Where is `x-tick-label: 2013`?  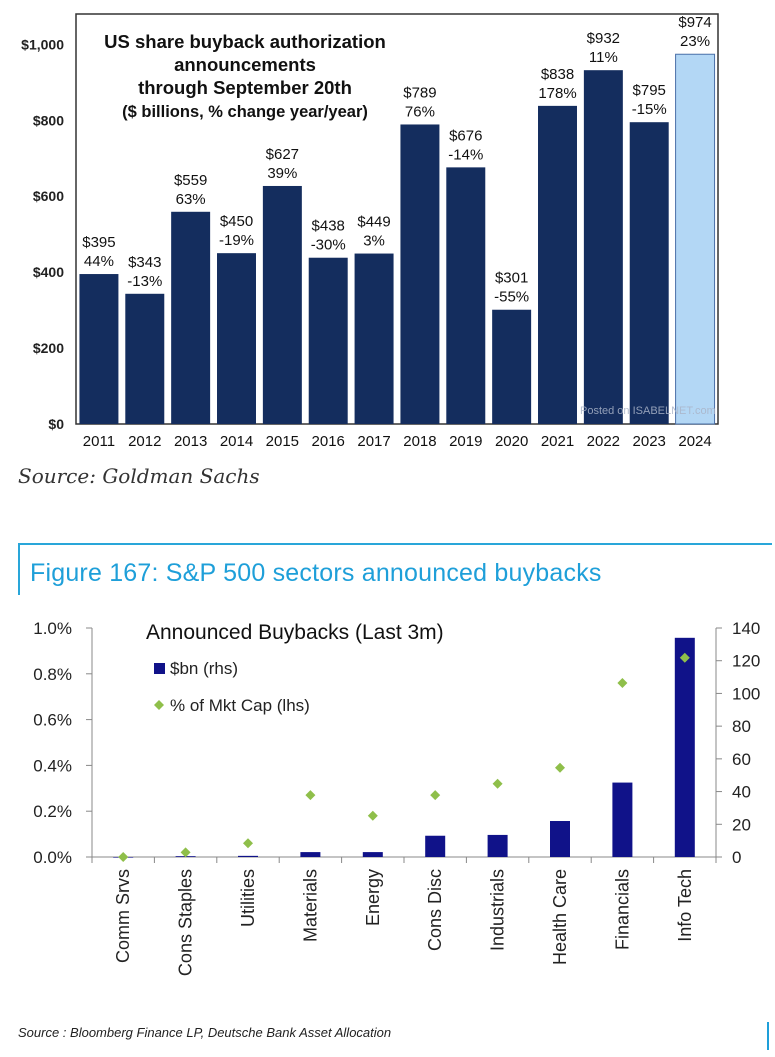
x-tick-label: 2013 is located at coordinates (190, 441).